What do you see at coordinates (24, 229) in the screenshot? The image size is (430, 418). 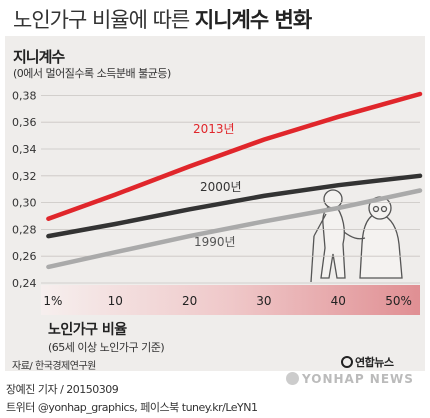 I see `y-tick-label: 0,28` at bounding box center [24, 229].